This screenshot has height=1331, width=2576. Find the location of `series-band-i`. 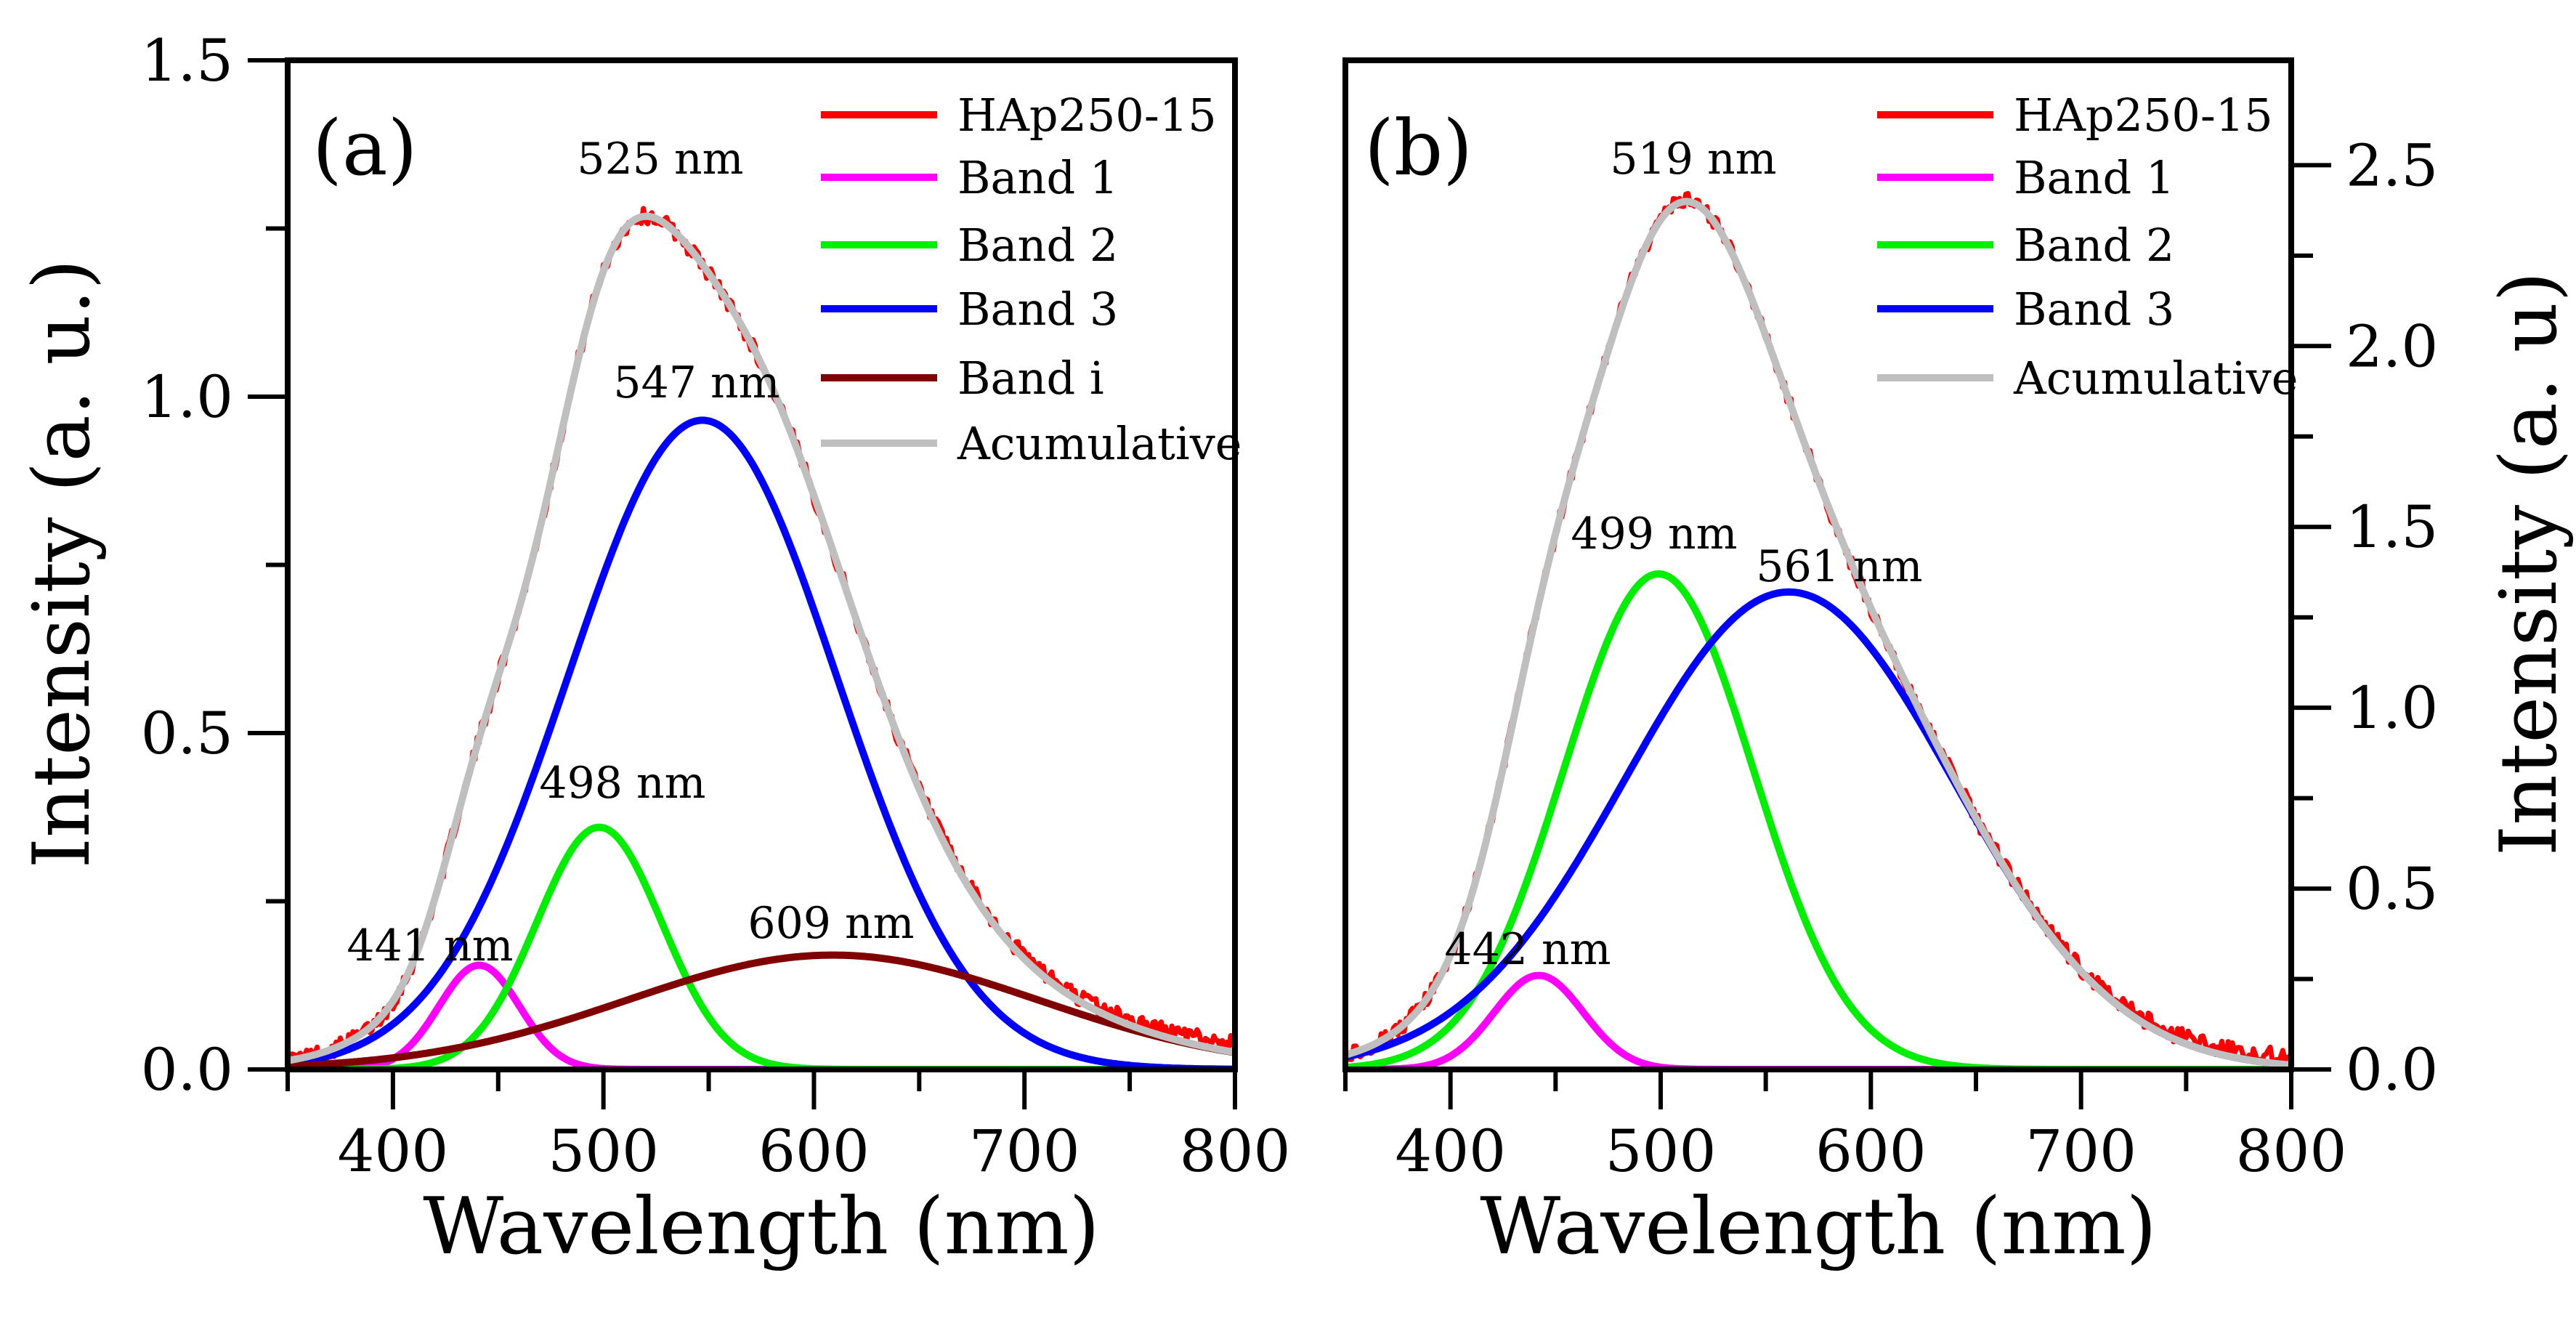

series-band-i is located at coordinates (761, 1010).